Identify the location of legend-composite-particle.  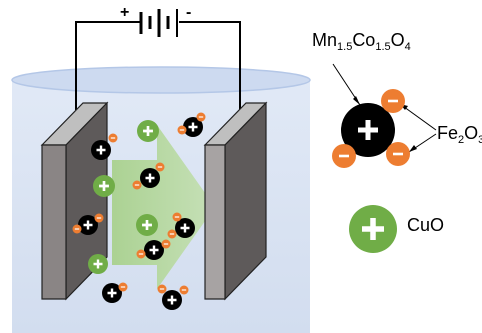
(384, 115).